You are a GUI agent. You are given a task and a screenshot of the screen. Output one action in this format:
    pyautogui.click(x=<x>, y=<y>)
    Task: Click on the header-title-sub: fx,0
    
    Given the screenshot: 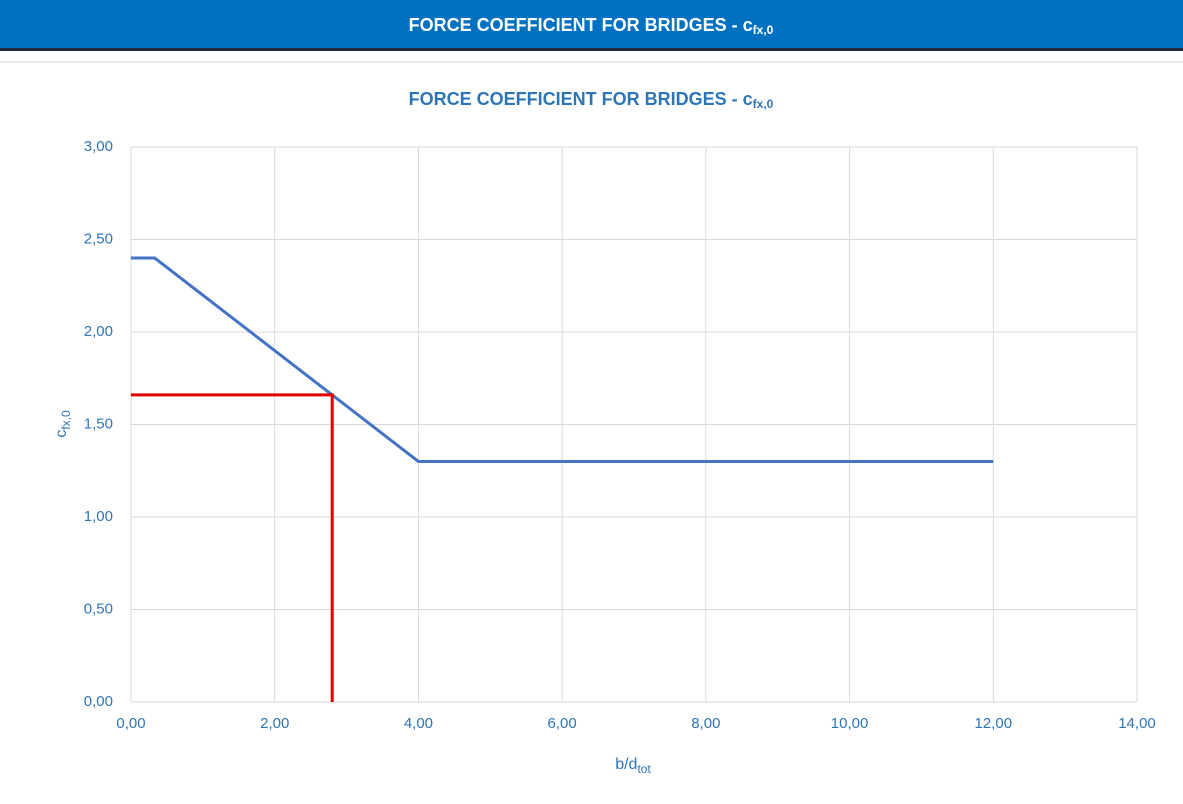 What is the action you would take?
    pyautogui.click(x=763, y=30)
    